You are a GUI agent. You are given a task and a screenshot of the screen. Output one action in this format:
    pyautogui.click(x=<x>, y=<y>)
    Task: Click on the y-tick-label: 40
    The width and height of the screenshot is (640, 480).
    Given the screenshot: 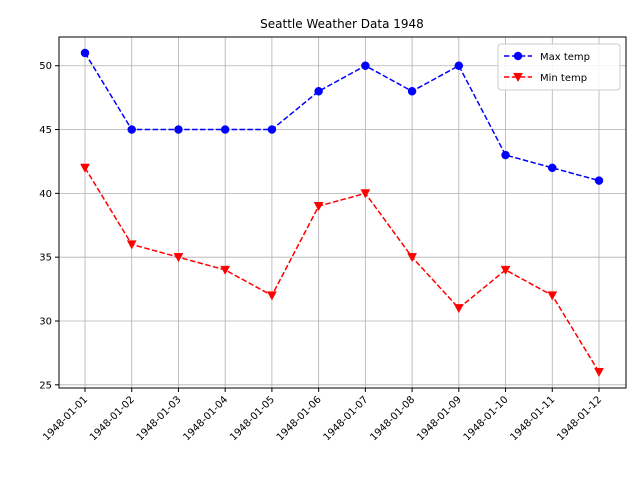 What is the action you would take?
    pyautogui.click(x=45, y=194)
    